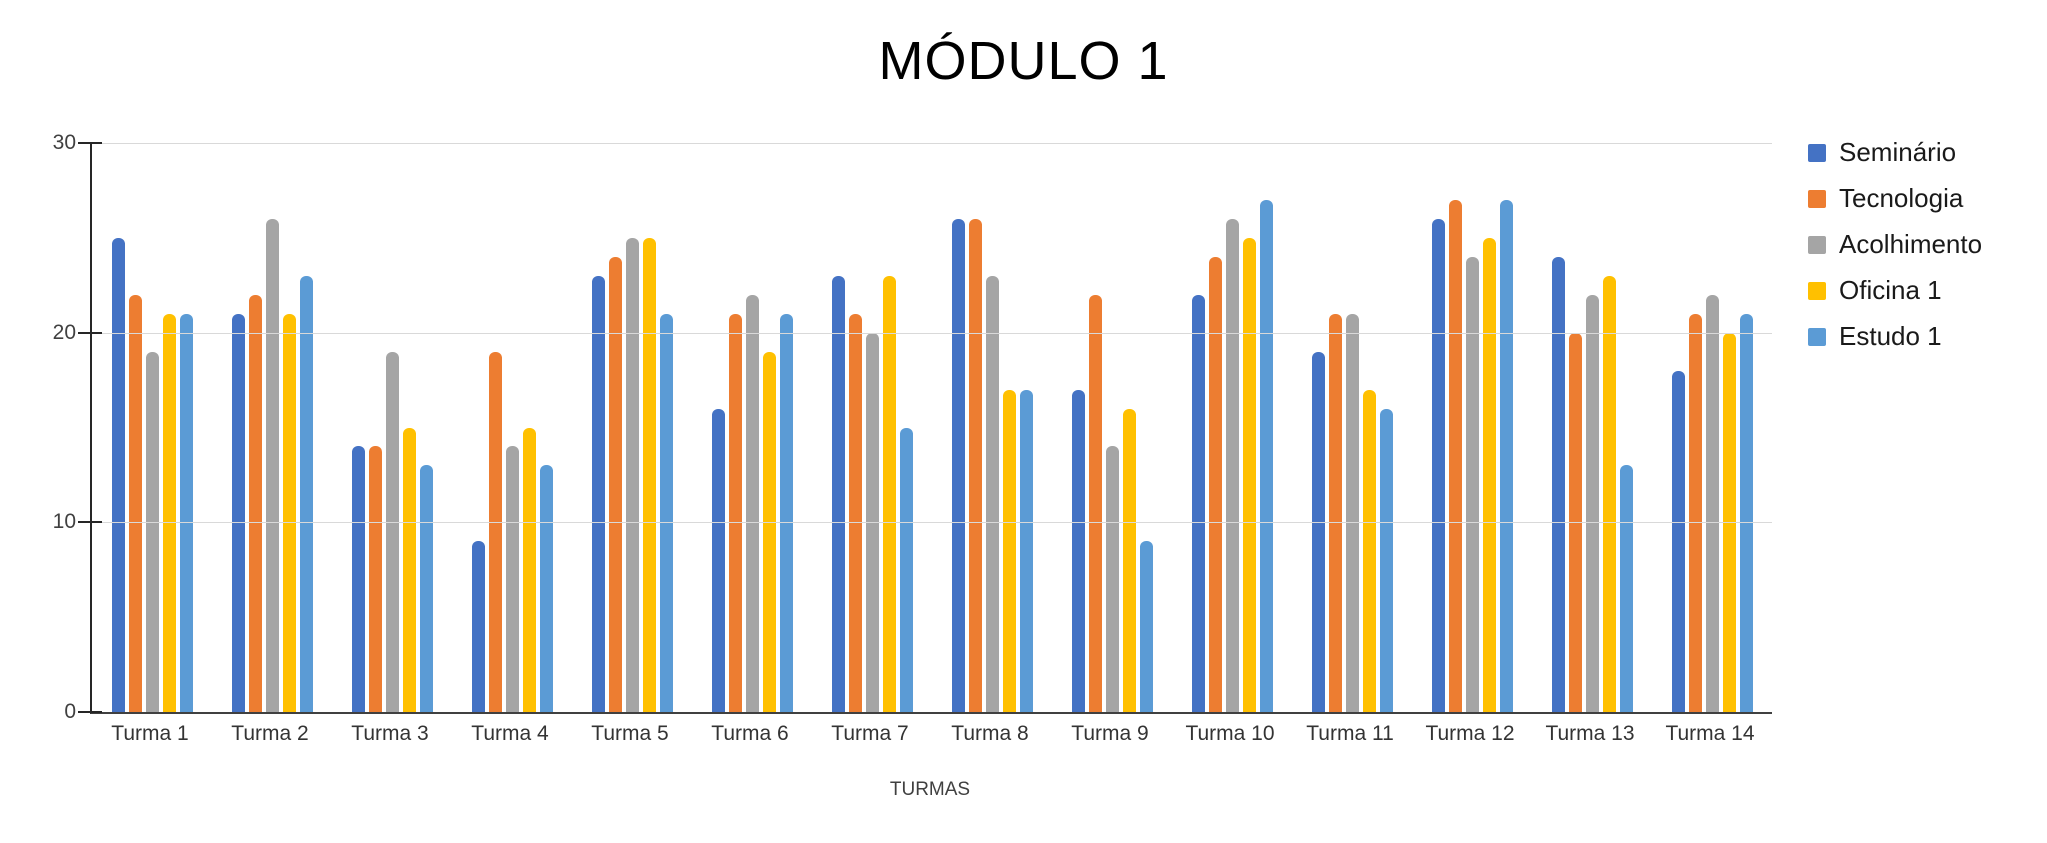  I want to click on x-tick-label: Turma 5, so click(630, 733).